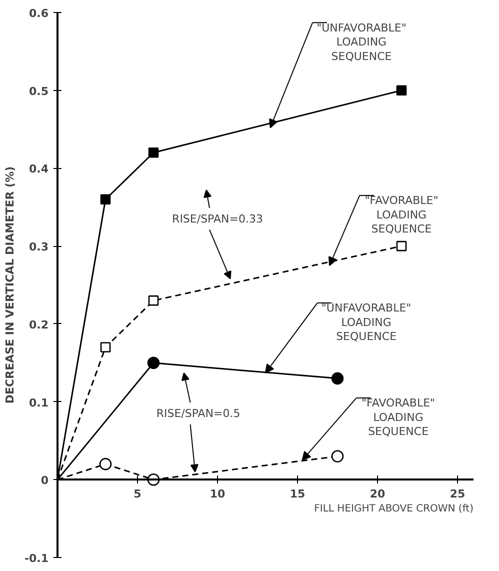 Image resolution: width=499 pixels, height=571 pixels. Describe the element at coordinates (39, 91) in the screenshot. I see `y-tick-label: 0.5` at that location.